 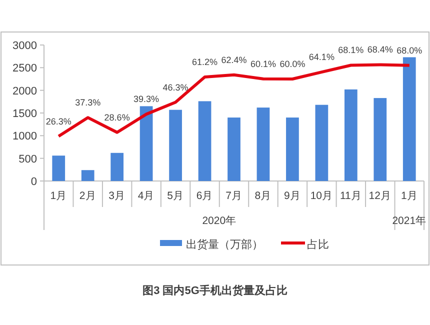 I want to click on x-tick-label: 12月, so click(x=380, y=196).